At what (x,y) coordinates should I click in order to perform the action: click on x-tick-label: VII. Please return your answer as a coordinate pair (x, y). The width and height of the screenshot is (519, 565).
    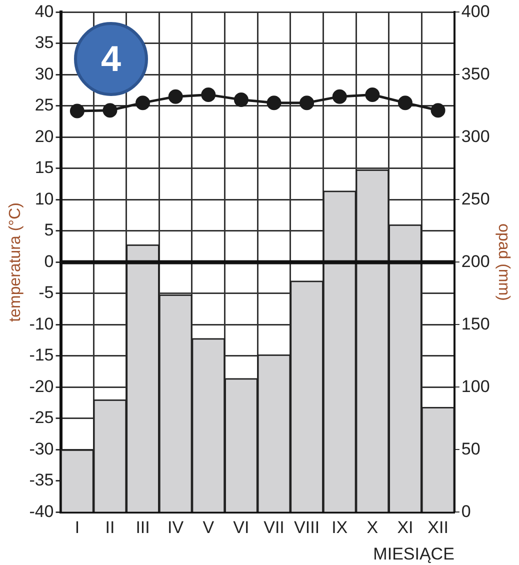
    Looking at the image, I should click on (274, 528).